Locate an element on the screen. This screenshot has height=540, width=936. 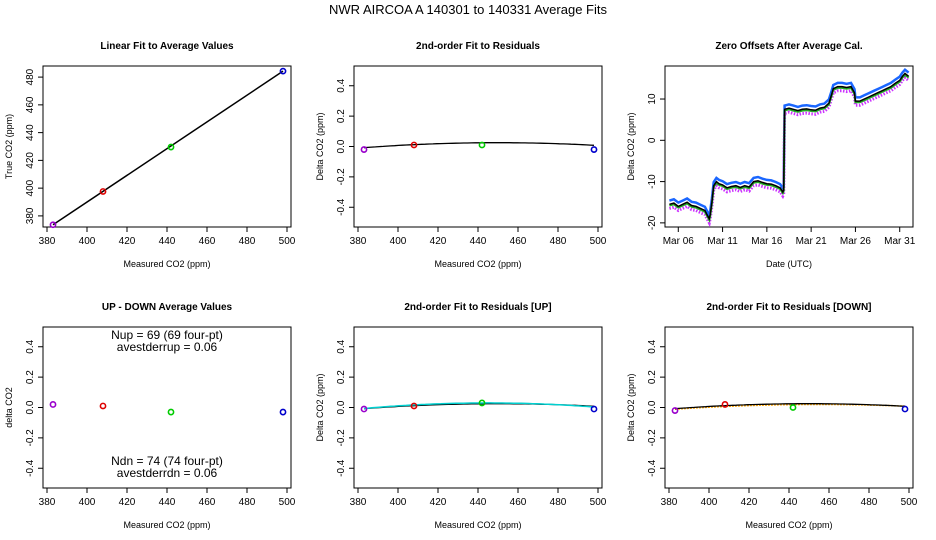
y-axis-label: True CO2 (ppm) is located at coordinates (9, 146).